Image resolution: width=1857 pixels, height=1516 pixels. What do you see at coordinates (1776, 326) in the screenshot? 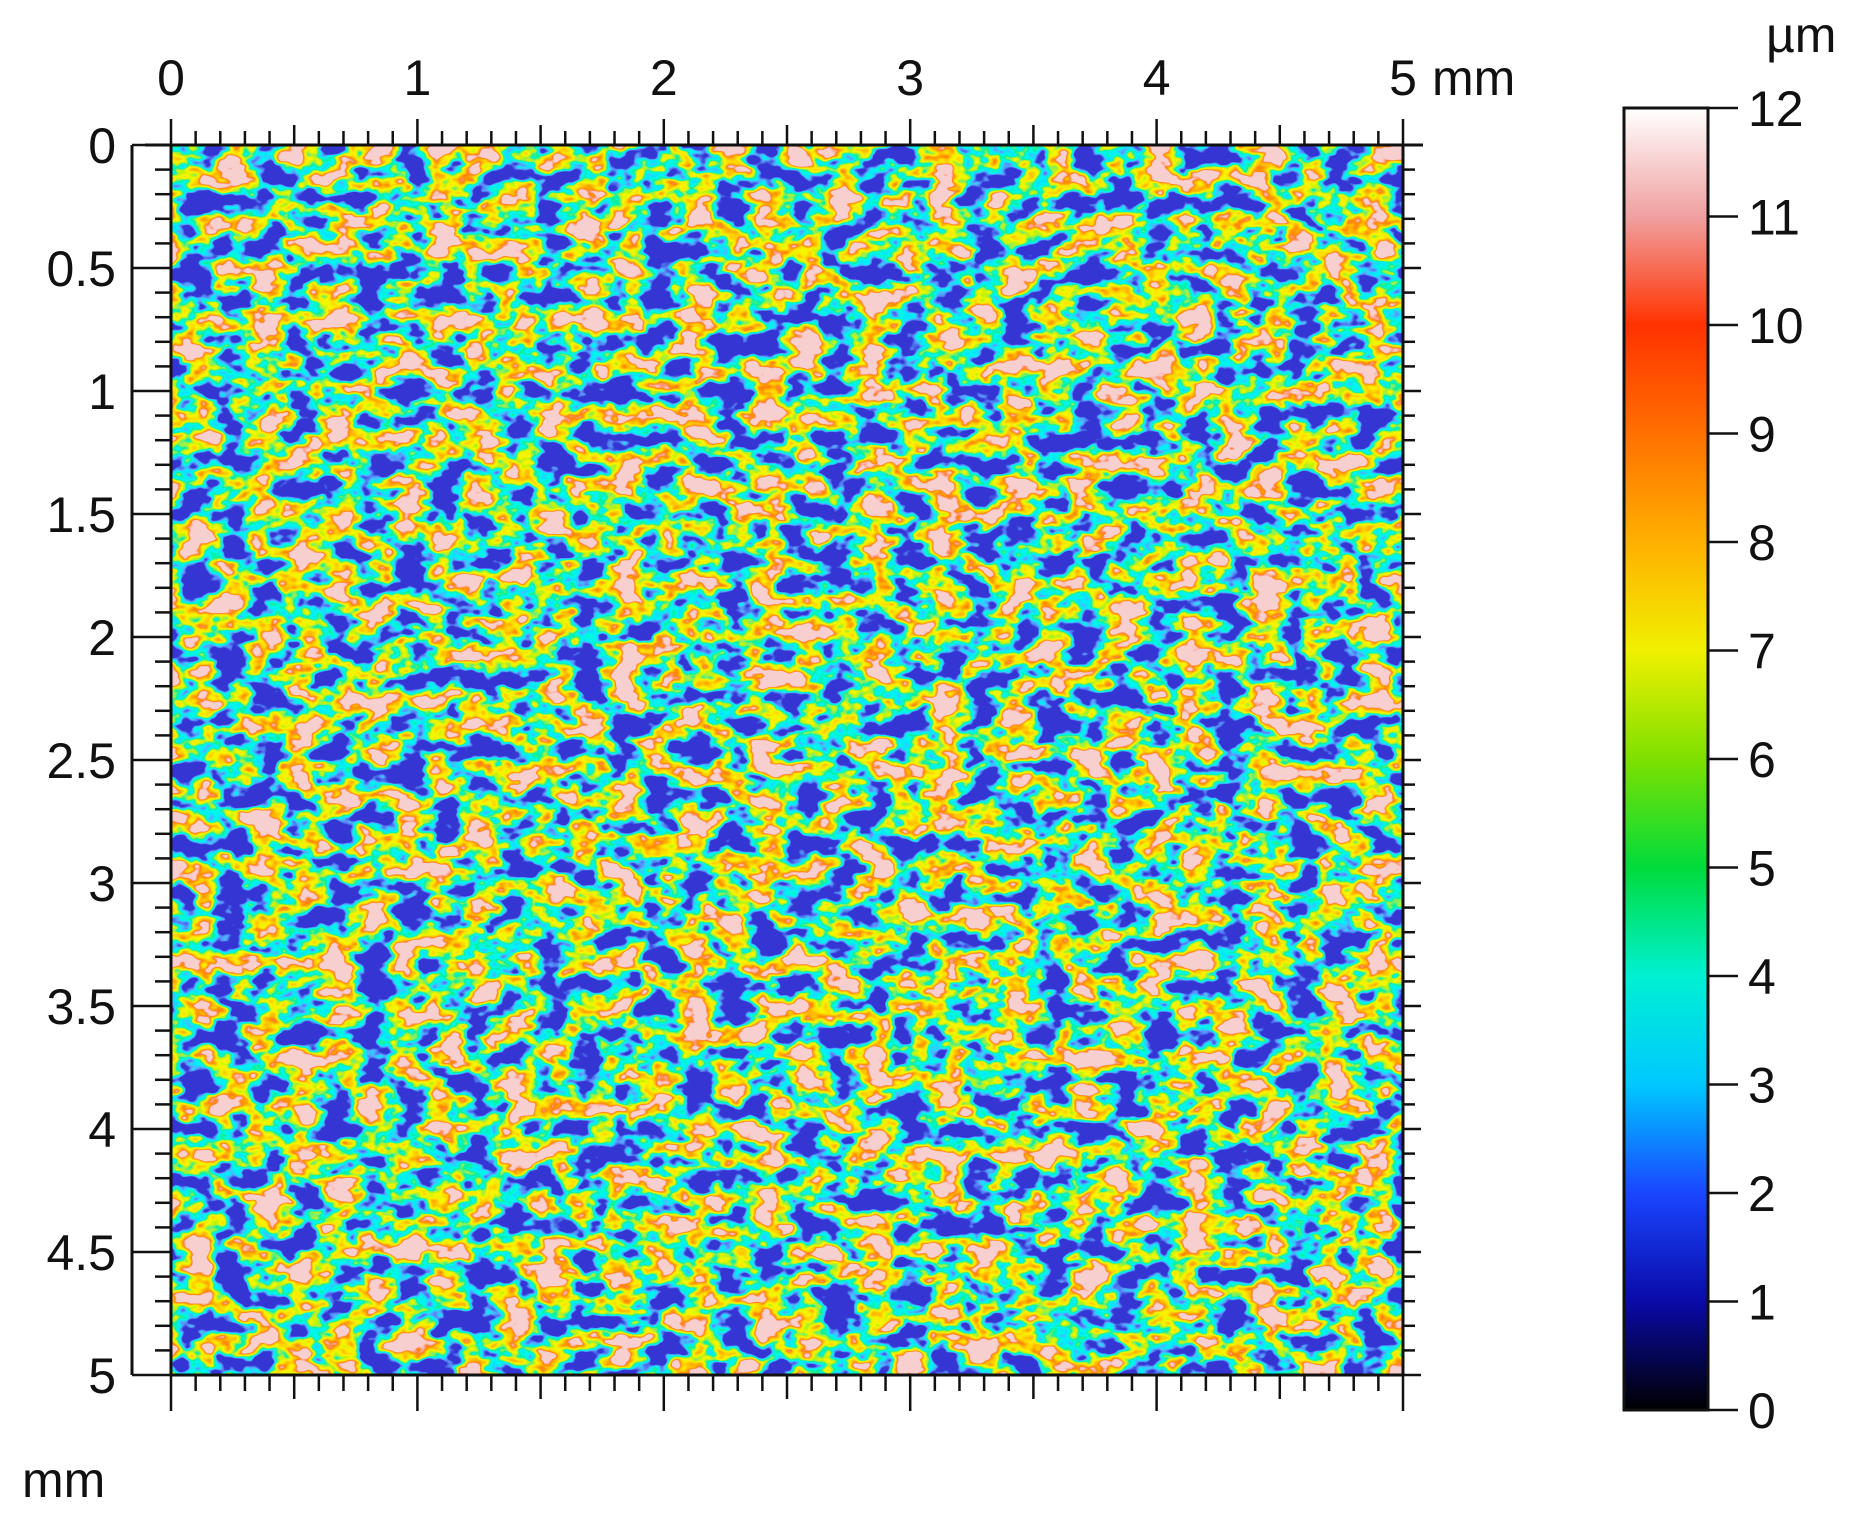
I see `colorbar-tick-label: 10` at bounding box center [1776, 326].